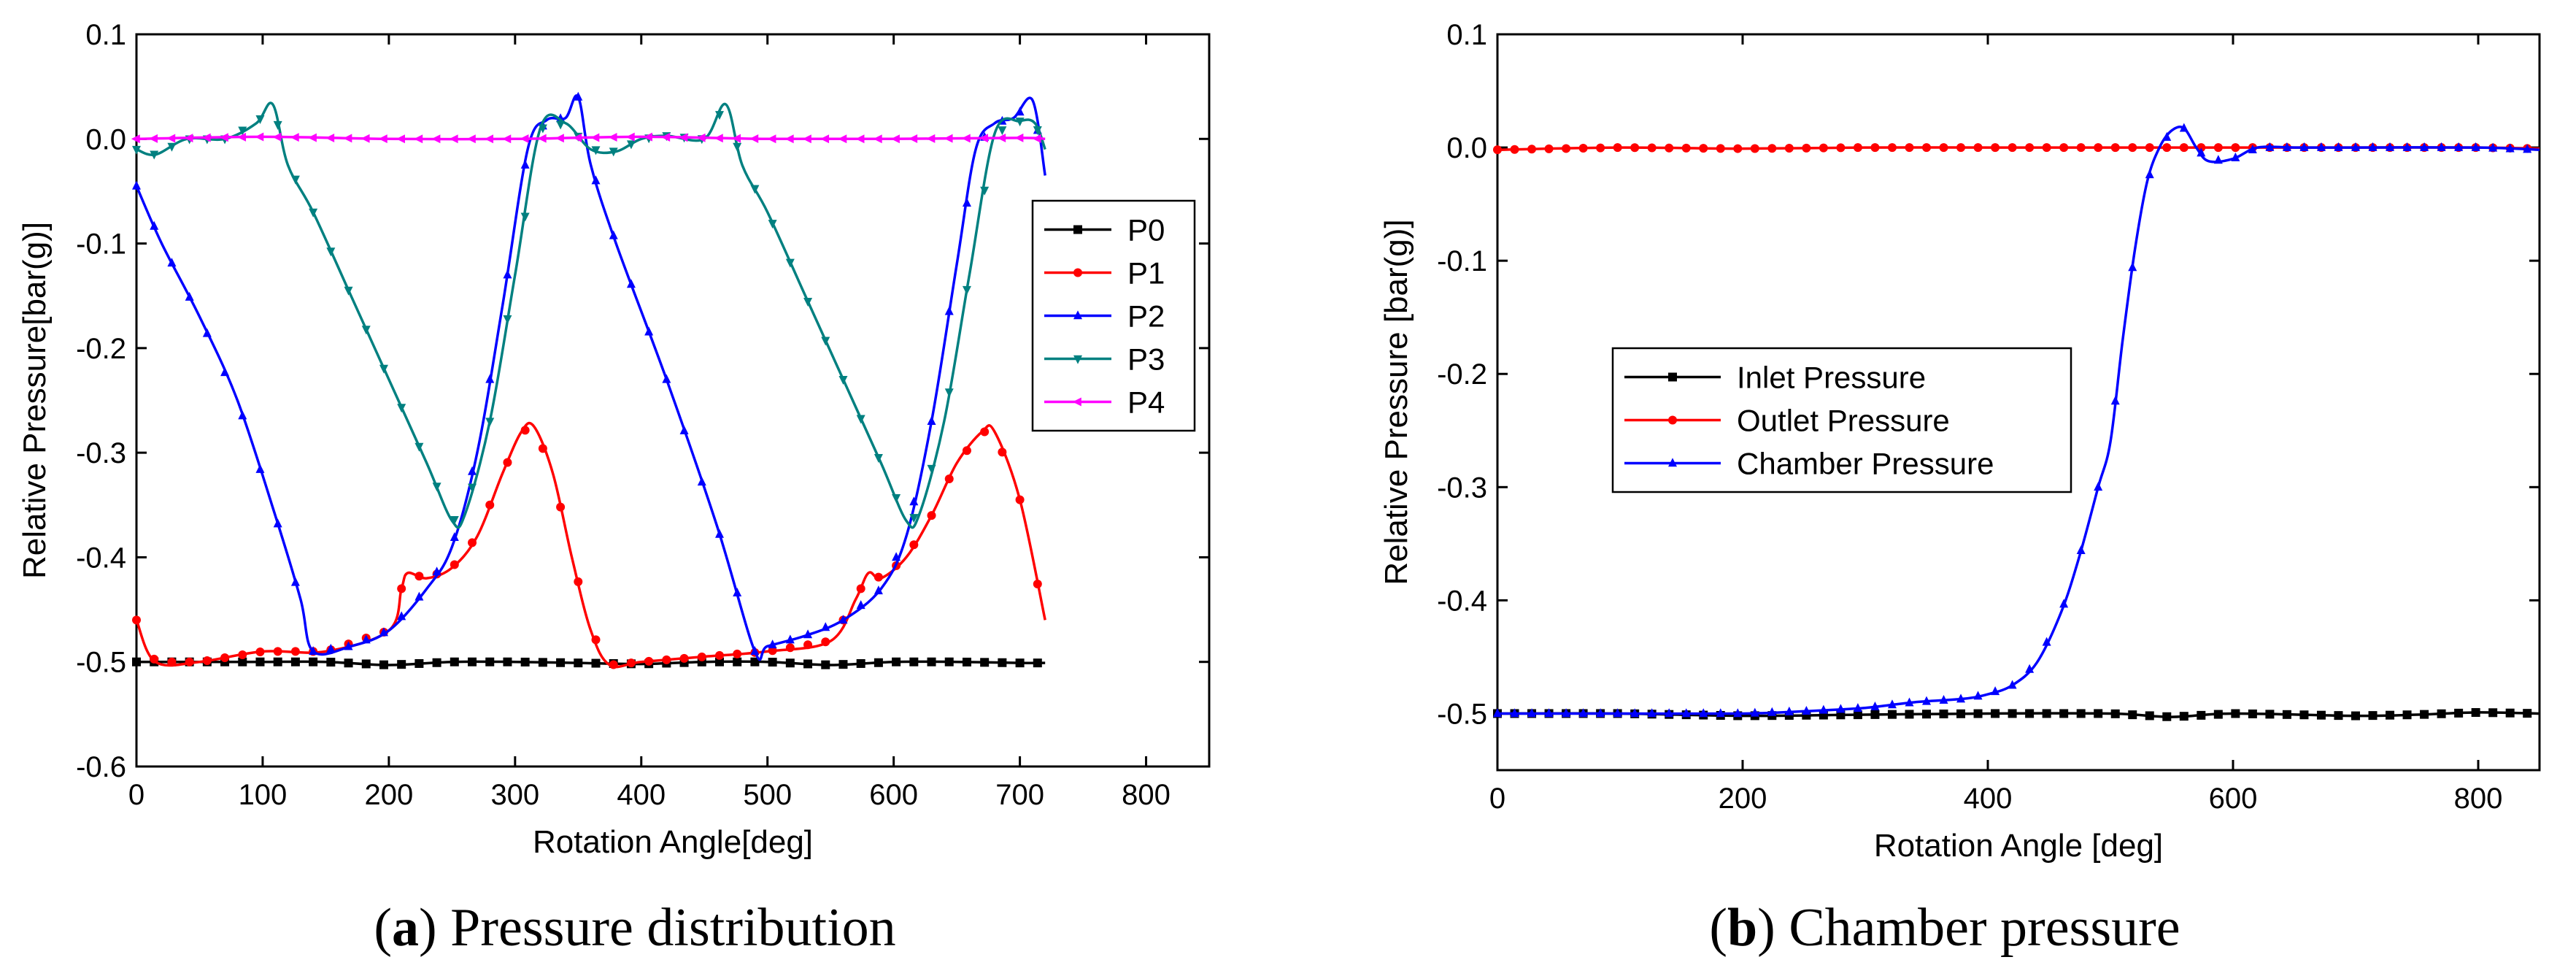  I want to click on chart-b-legend-label: Inlet Pressure, so click(1831, 378).